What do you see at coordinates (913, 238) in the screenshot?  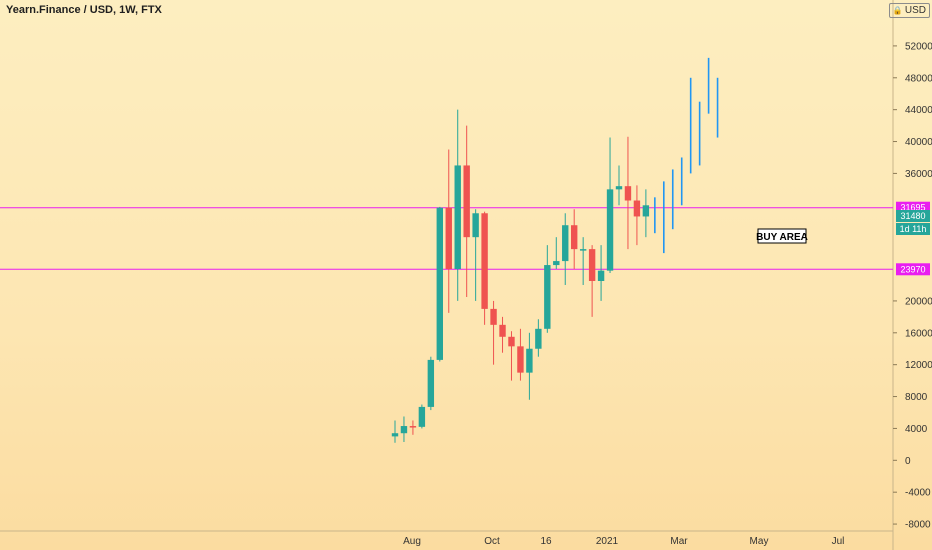 I see `price-tags: 31695 23970 31480 1d 11h` at bounding box center [913, 238].